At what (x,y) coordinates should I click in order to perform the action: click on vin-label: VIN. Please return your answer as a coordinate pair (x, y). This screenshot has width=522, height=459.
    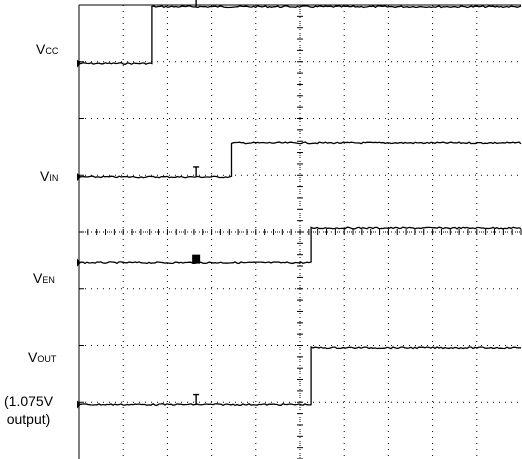
    Looking at the image, I should click on (49, 176).